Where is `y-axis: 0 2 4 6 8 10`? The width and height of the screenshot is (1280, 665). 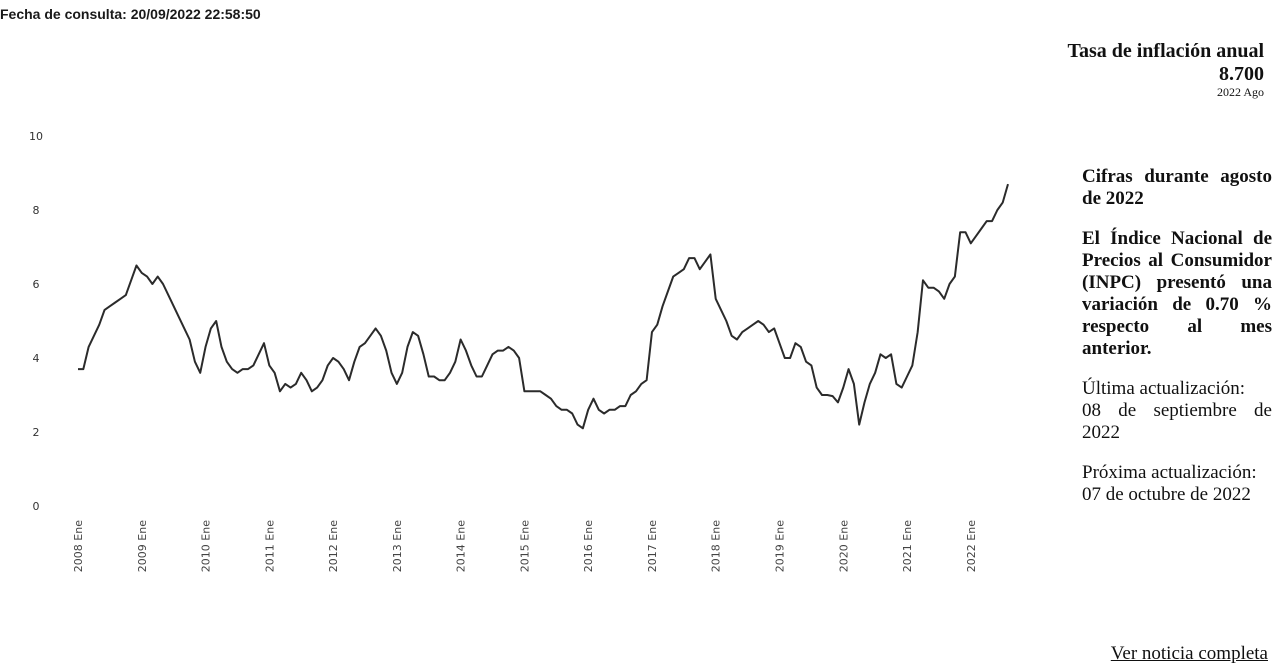
y-axis: 0 2 4 6 8 10 is located at coordinates (36, 321).